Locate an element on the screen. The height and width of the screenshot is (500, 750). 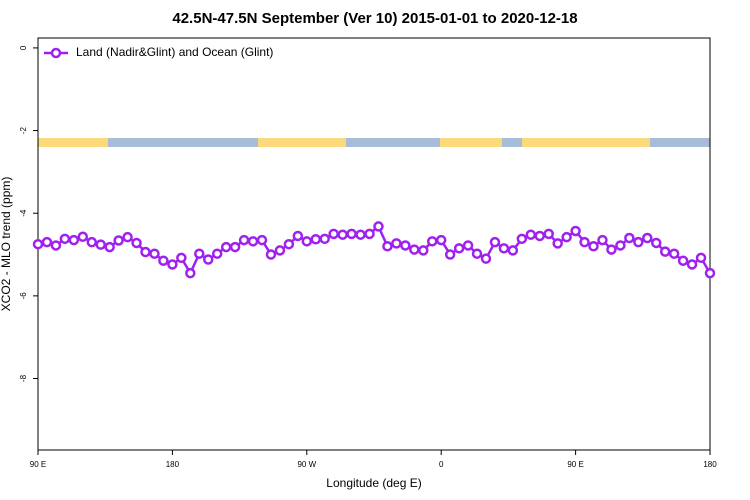
y-tick-label: -4 is located at coordinates (23, 213).